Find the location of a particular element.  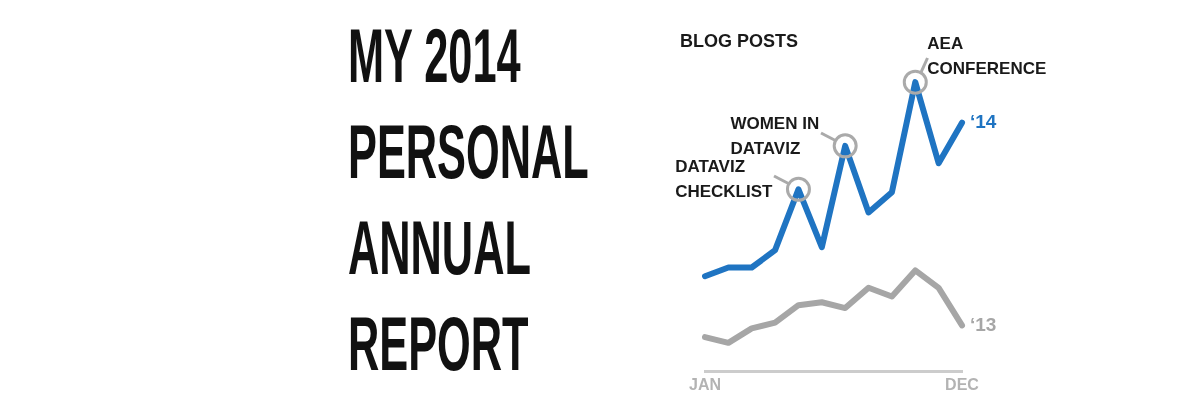

chart-subtitle: BLOG POSTS is located at coordinates (739, 41).